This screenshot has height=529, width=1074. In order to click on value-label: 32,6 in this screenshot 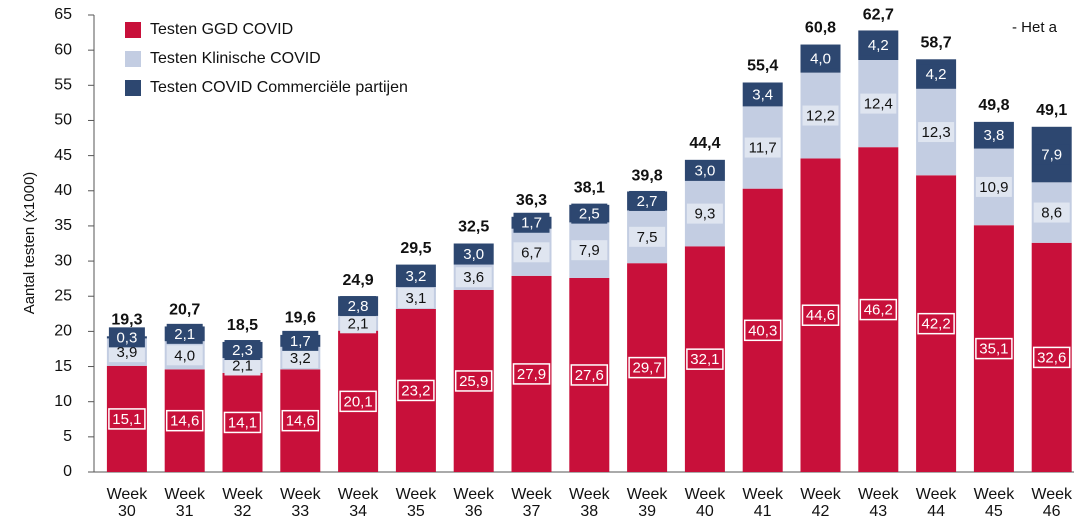, I will do `click(1051, 357)`.